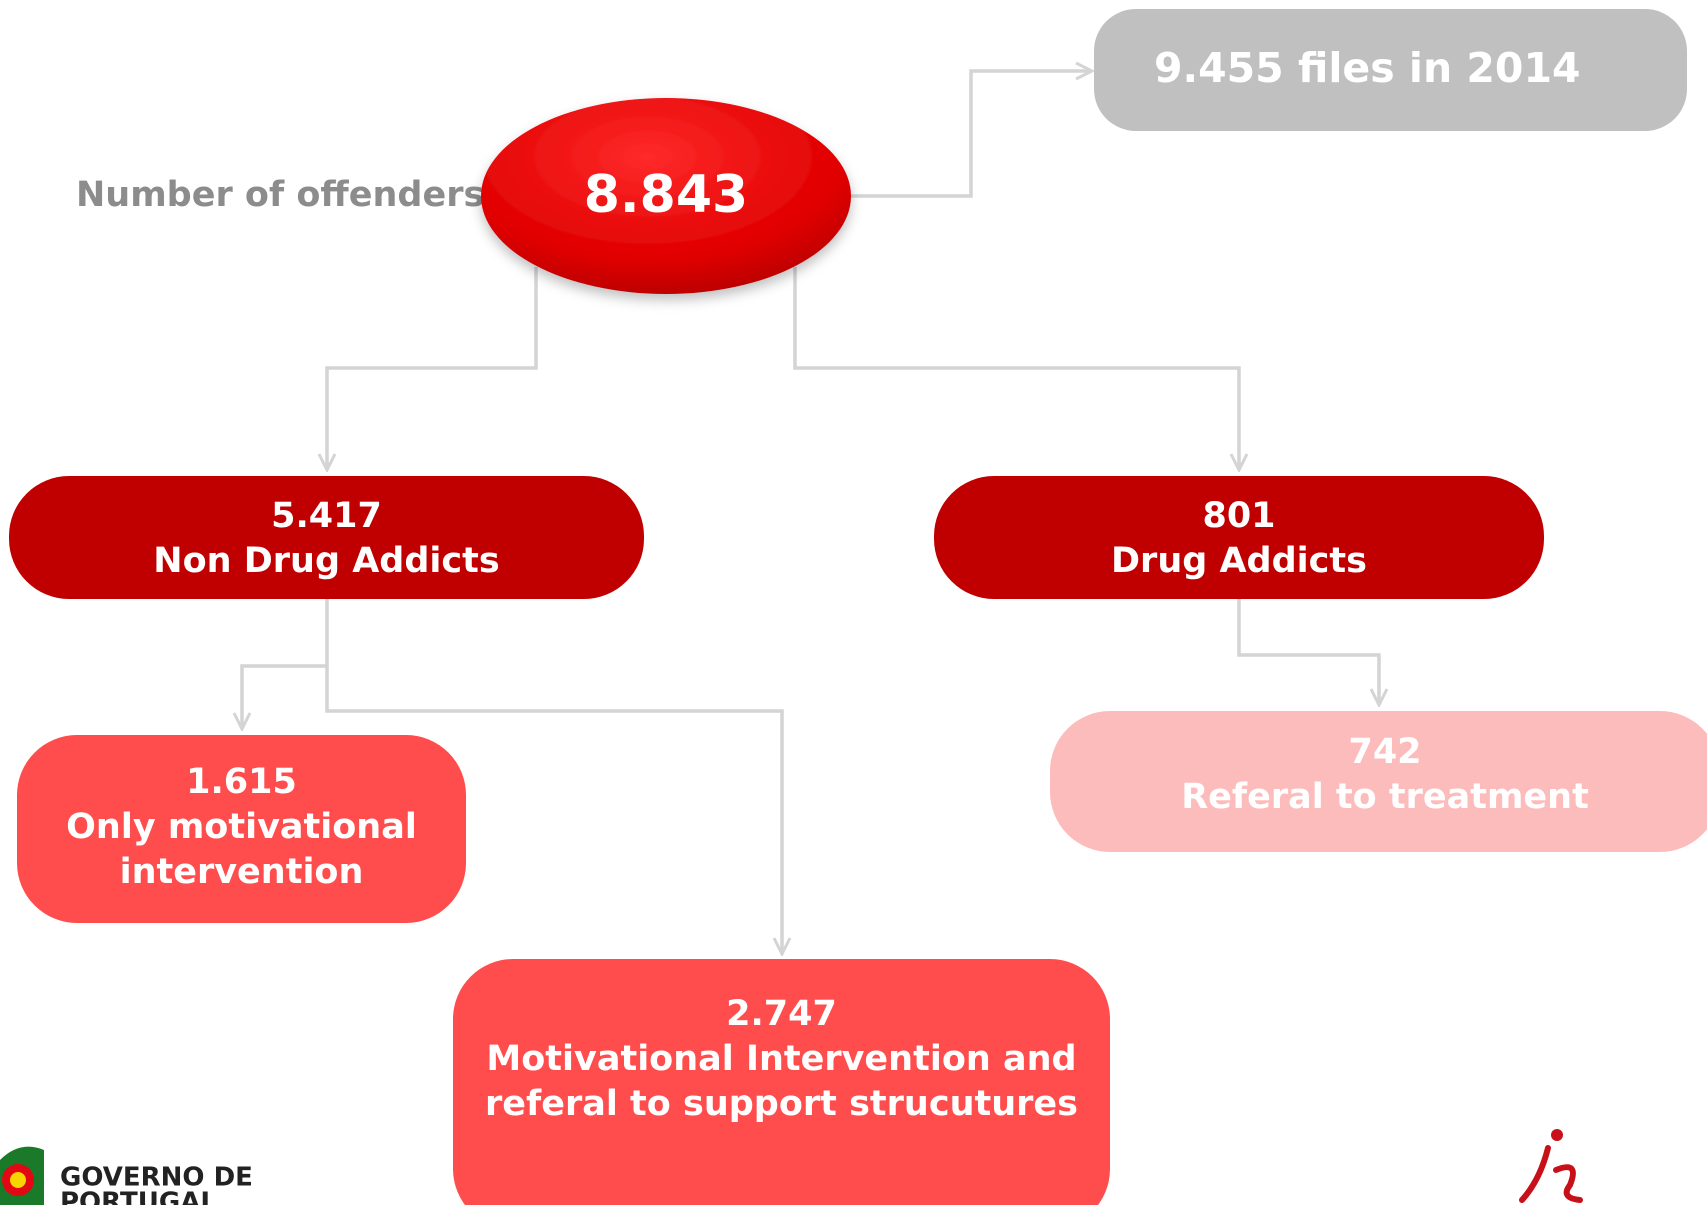 The image size is (1707, 1205). I want to click on node-value: 2.747, so click(781, 1014).